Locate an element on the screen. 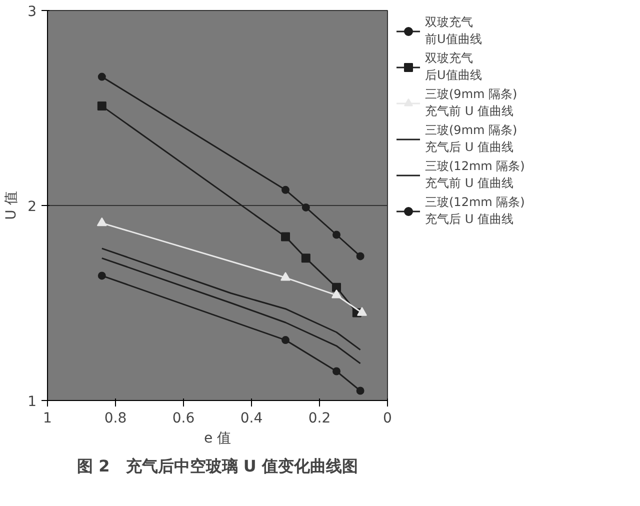  legend-label: 双玻充气后U值曲线 is located at coordinates (453, 67).